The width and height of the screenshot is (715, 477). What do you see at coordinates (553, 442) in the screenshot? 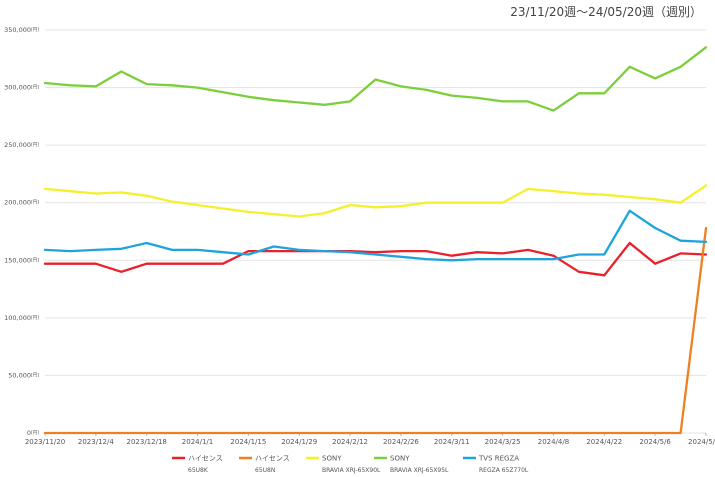
I see `x-tick-label: 2024/4/8` at bounding box center [553, 442].